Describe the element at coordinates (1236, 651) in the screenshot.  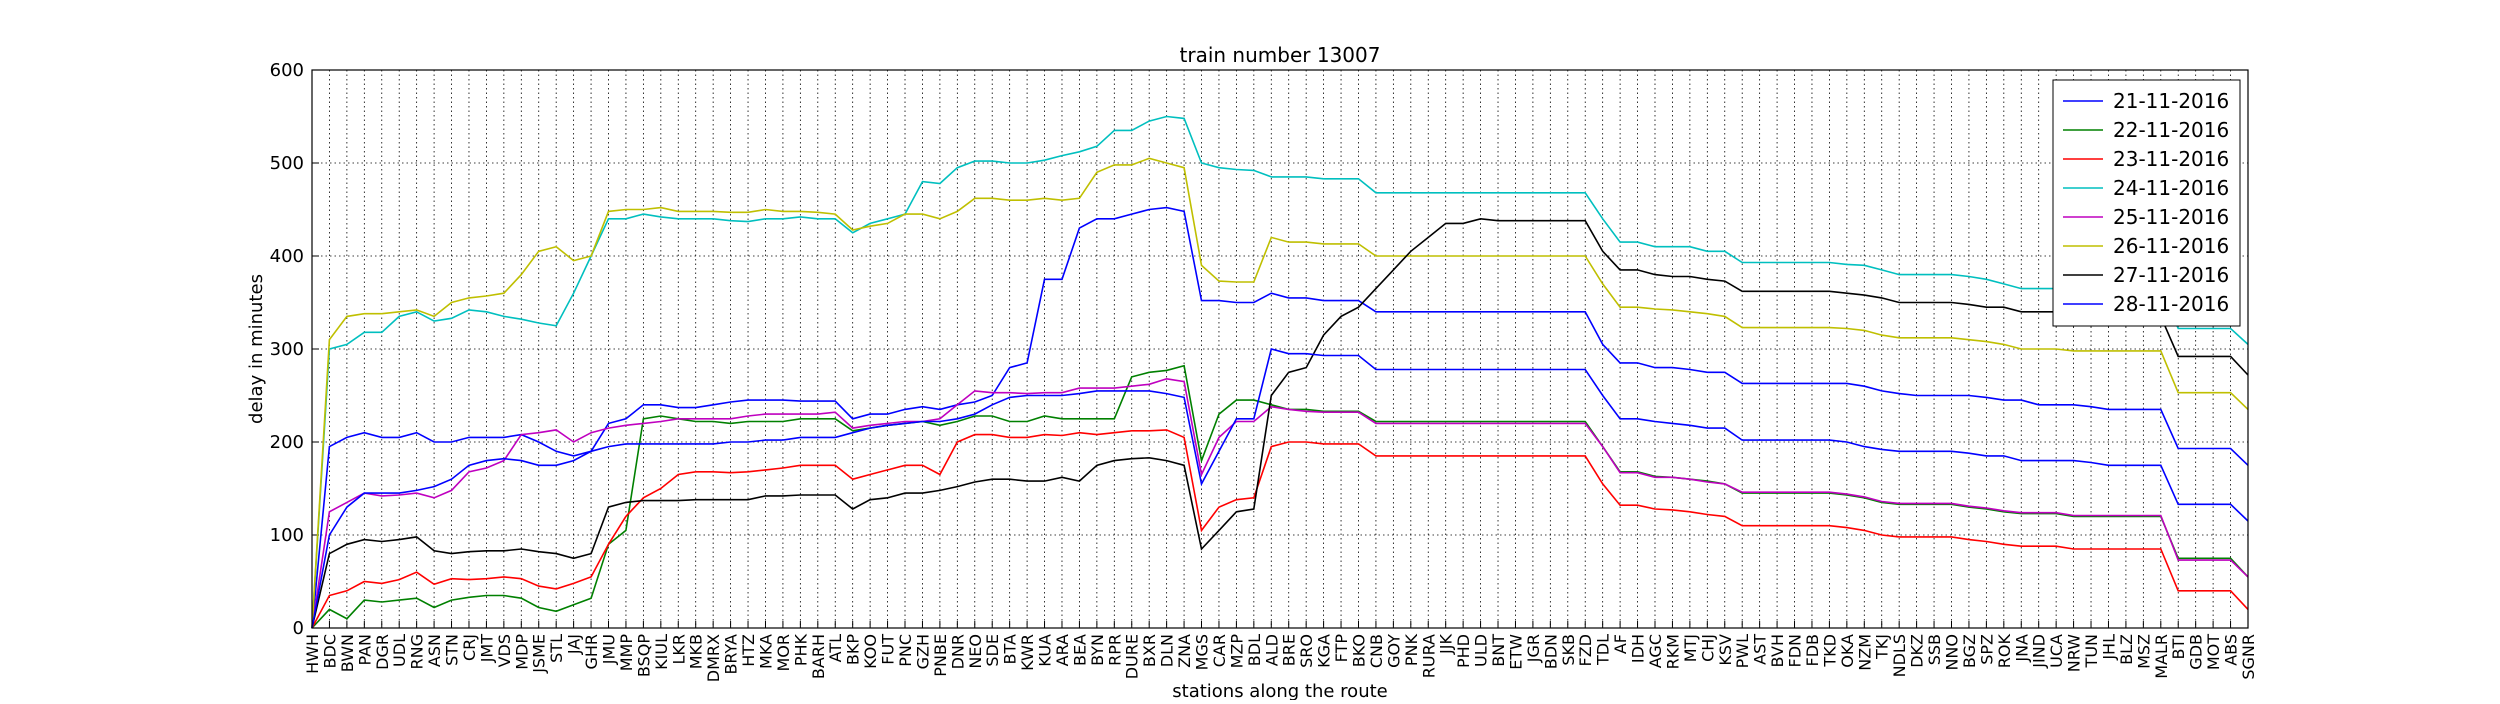
I see `x-tick-label: MZP` at that location.